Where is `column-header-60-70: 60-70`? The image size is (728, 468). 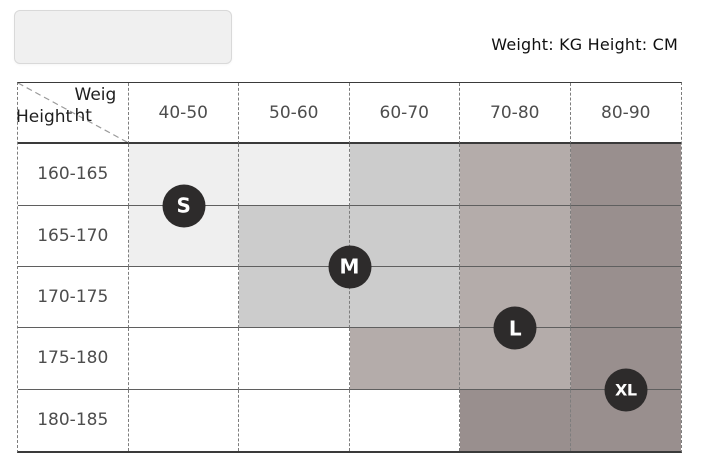 column-header-60-70: 60-70 is located at coordinates (404, 114).